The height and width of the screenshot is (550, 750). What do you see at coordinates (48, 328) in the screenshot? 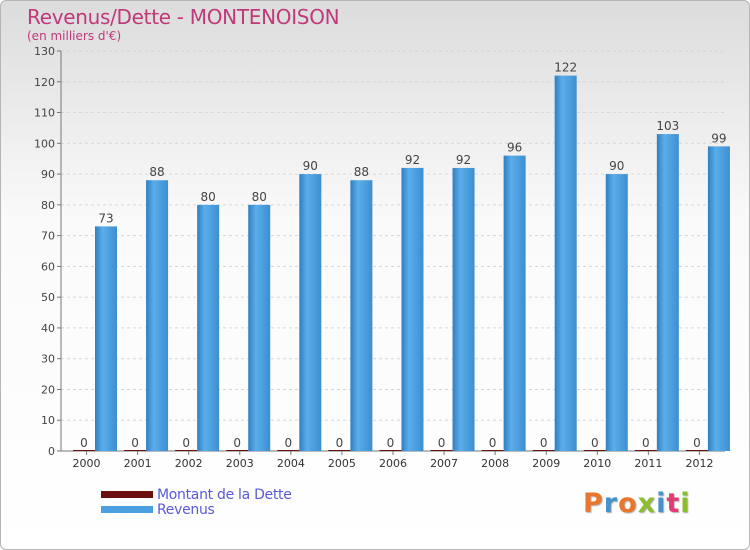
I see `y-tick-label: 40` at bounding box center [48, 328].